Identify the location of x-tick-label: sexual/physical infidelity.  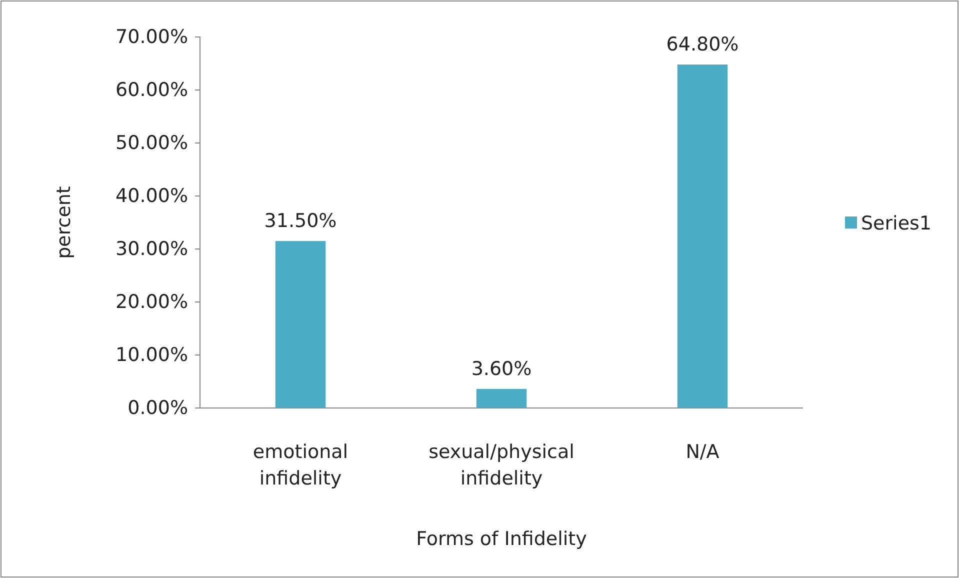
(501, 465).